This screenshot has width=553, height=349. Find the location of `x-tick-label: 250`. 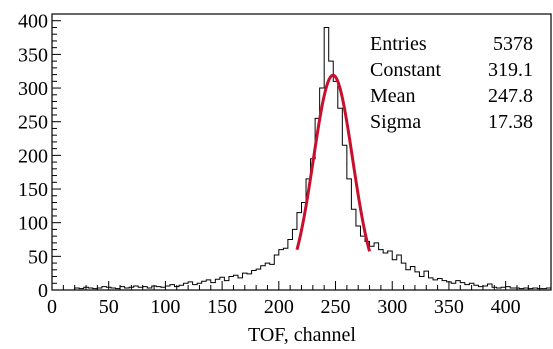

x-tick-label: 250 is located at coordinates (336, 307).